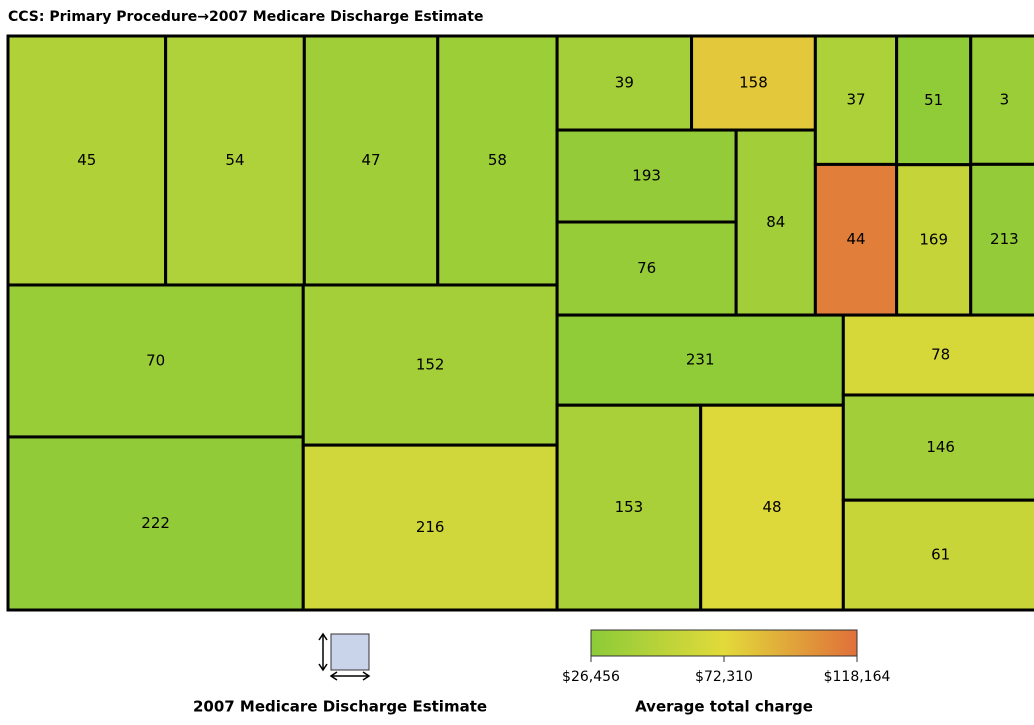 The image size is (1034, 725). I want to click on tile-label: 48, so click(771, 507).